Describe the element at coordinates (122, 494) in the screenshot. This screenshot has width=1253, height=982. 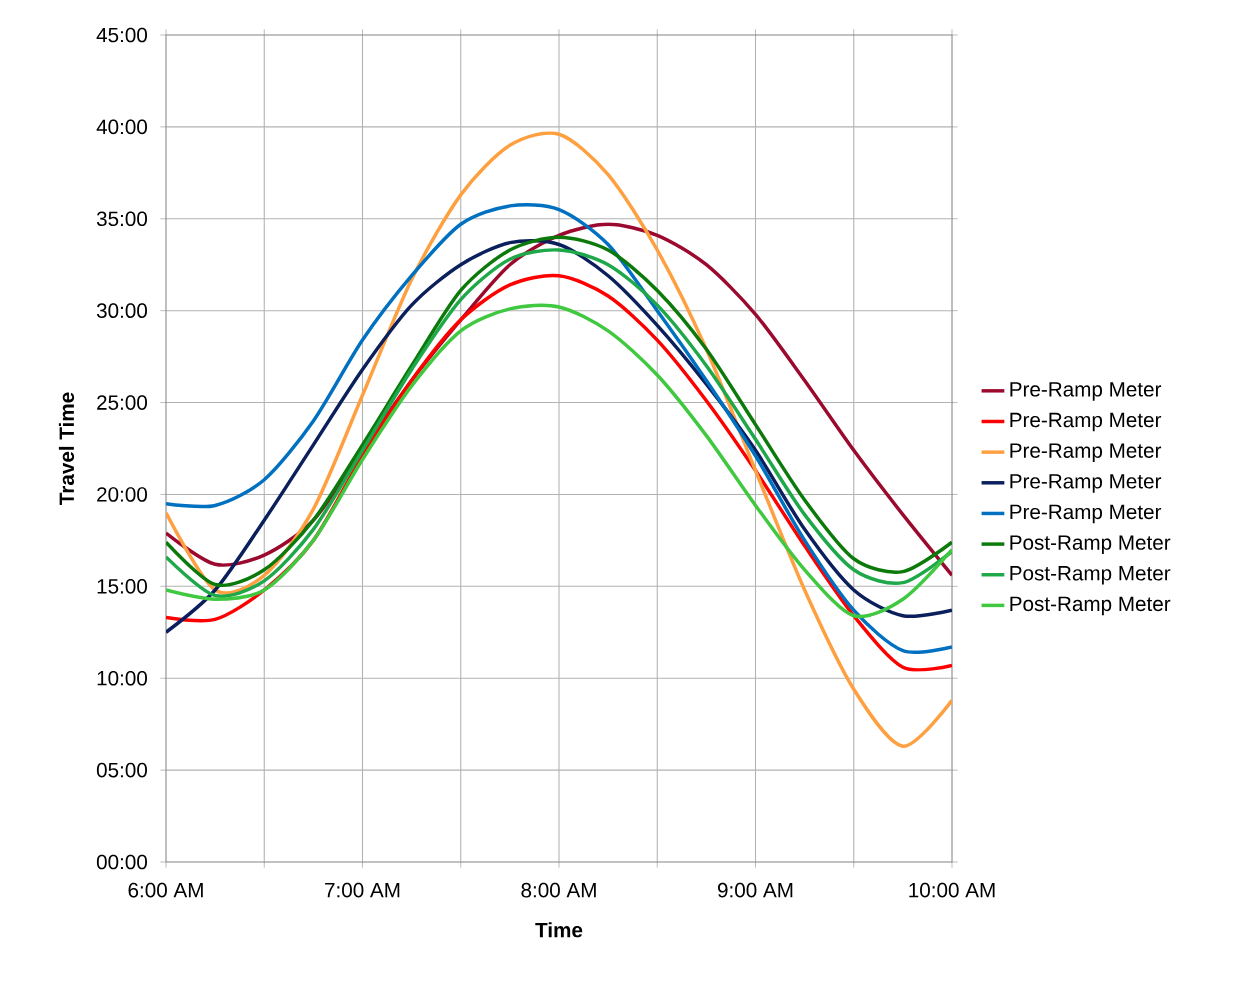
I see `y-tick-label: 20:00` at that location.